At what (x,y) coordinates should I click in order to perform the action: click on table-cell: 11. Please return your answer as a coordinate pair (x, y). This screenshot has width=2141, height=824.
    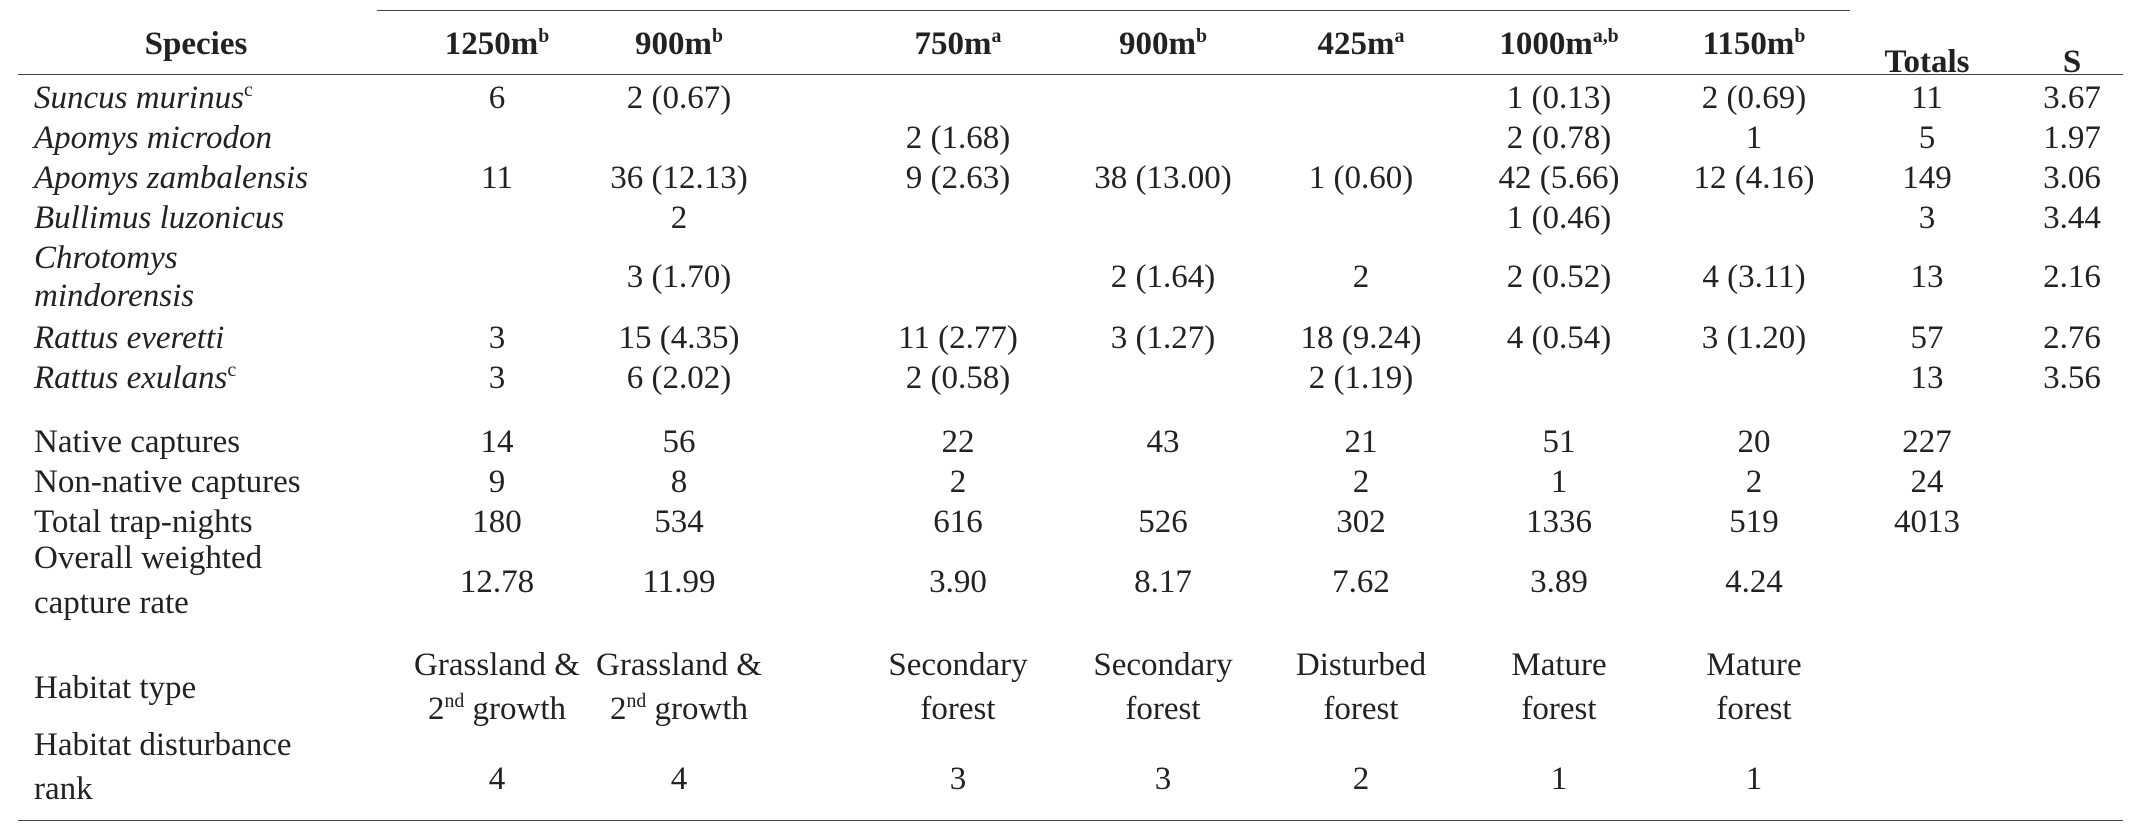
    Looking at the image, I should click on (497, 178).